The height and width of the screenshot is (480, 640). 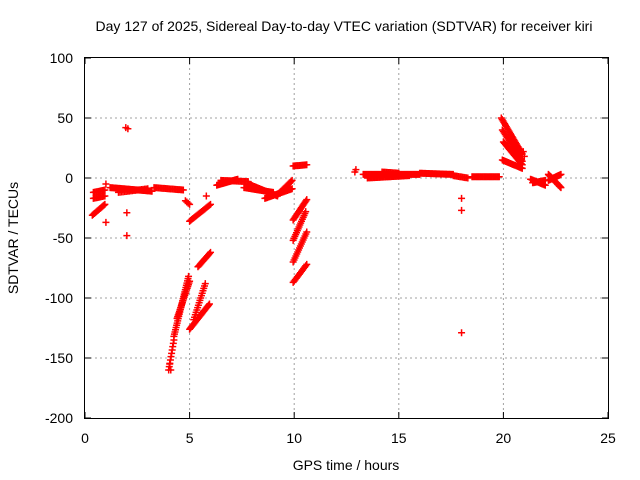 I want to click on x-tick-label: 25, so click(x=608, y=438).